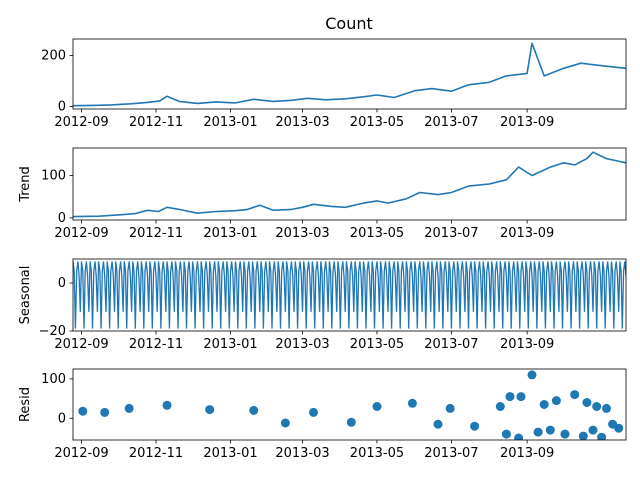  I want to click on seasonal-ylabel: Seasonal, so click(25, 295).